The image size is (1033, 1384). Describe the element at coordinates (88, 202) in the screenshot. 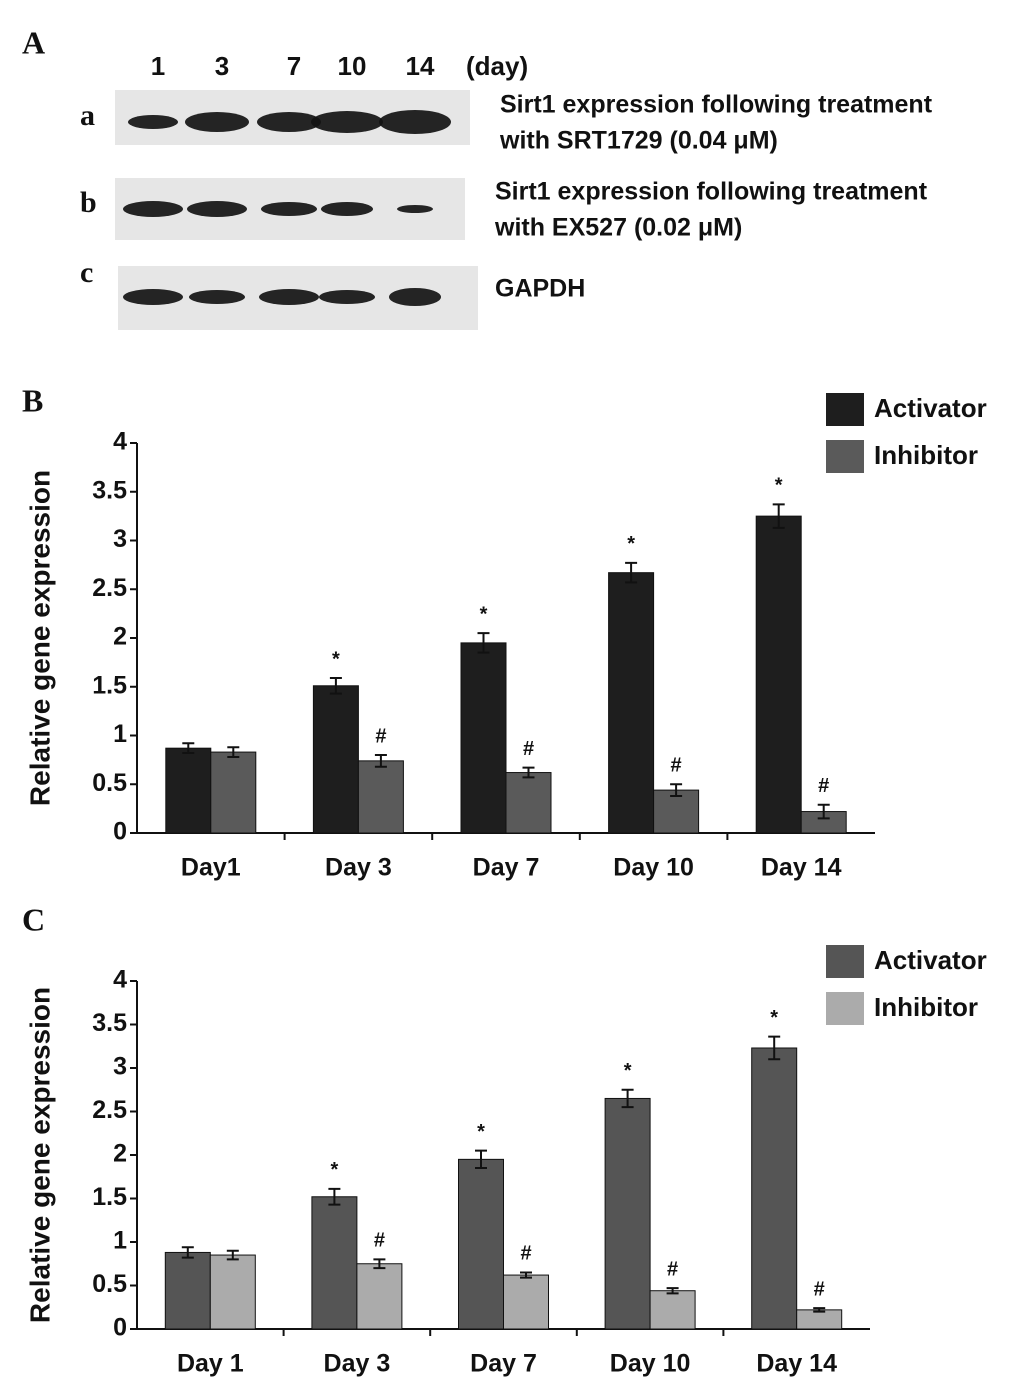

I see `row-letter: b` at that location.